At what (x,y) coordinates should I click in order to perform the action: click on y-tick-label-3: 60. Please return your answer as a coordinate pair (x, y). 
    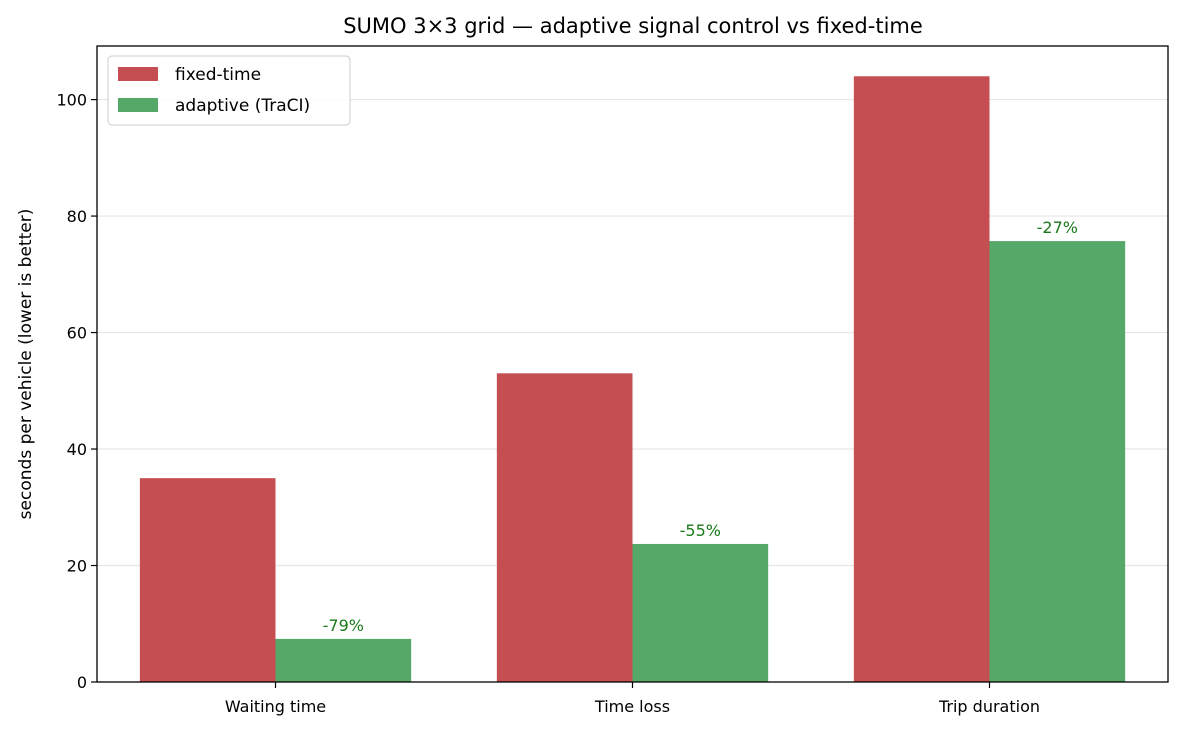
    Looking at the image, I should click on (77, 333).